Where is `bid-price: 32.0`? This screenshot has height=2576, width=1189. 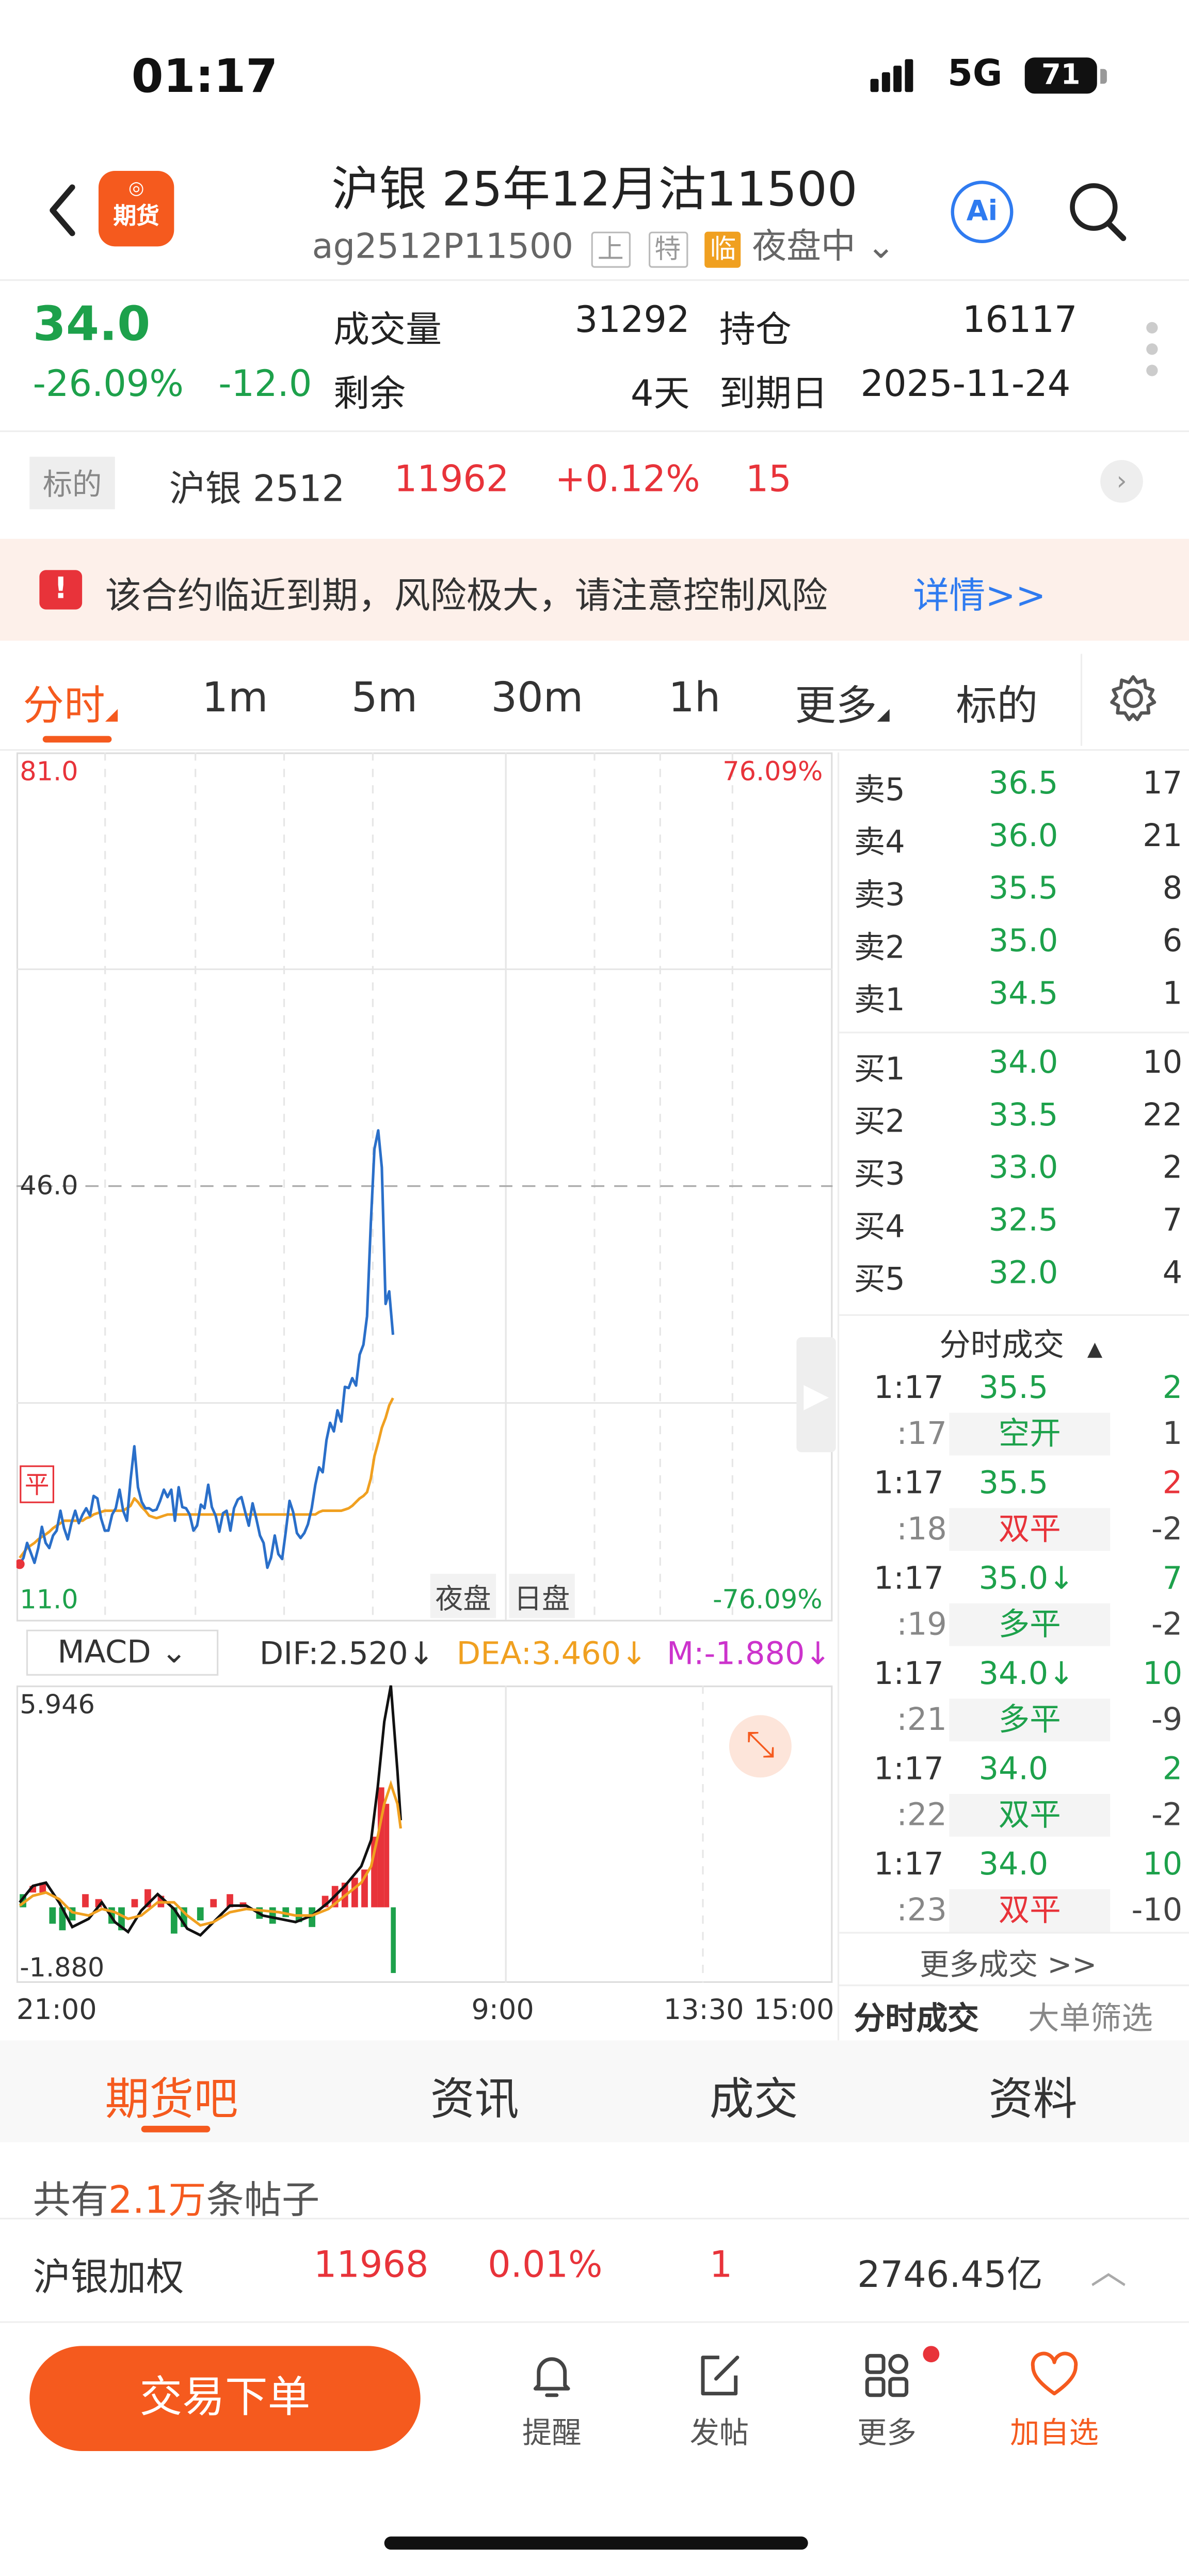
bid-price: 32.0 is located at coordinates (1023, 1273).